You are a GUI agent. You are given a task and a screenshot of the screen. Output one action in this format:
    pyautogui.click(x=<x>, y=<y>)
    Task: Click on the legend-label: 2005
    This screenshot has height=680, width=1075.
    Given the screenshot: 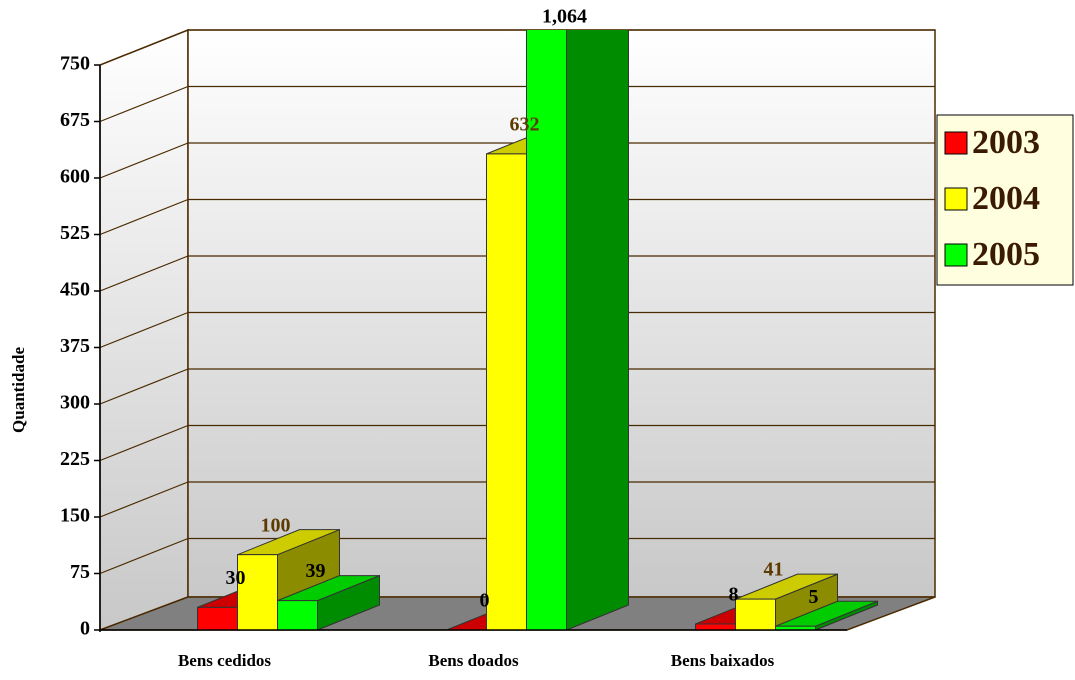 What is the action you would take?
    pyautogui.click(x=1006, y=254)
    